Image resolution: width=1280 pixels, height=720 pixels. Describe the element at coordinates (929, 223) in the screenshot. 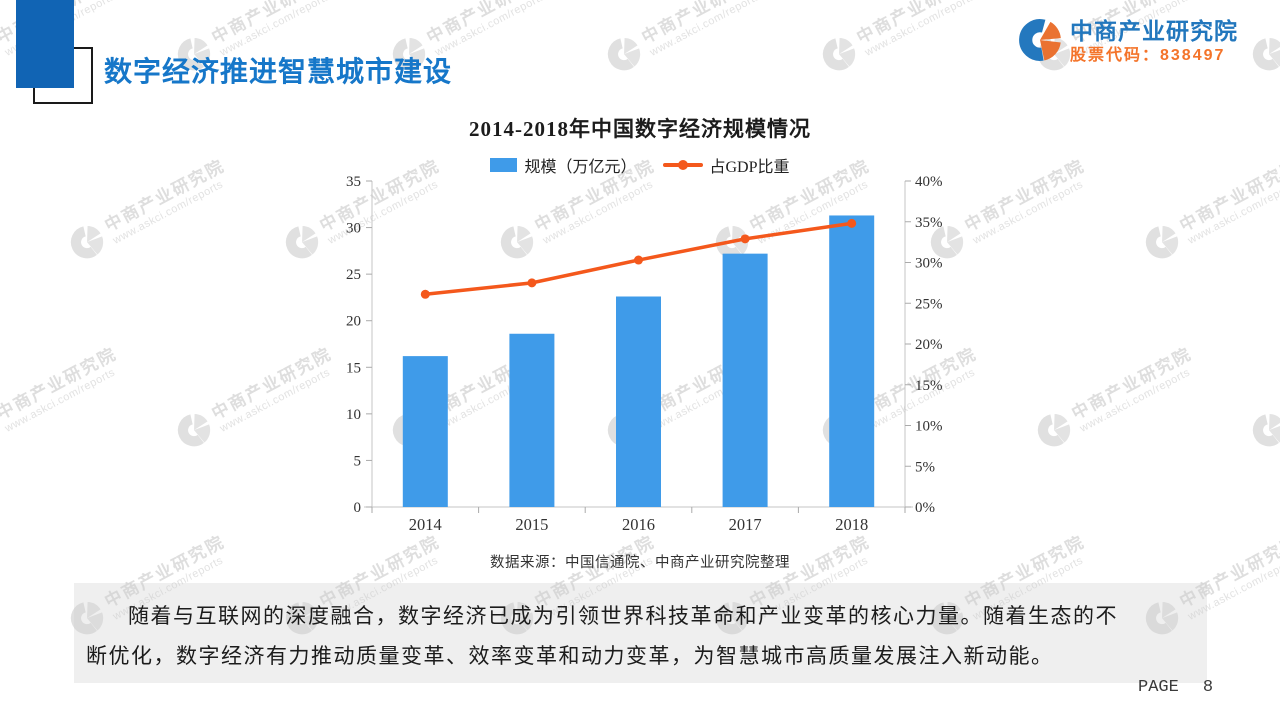

I see `svg-text: 35%` at that location.